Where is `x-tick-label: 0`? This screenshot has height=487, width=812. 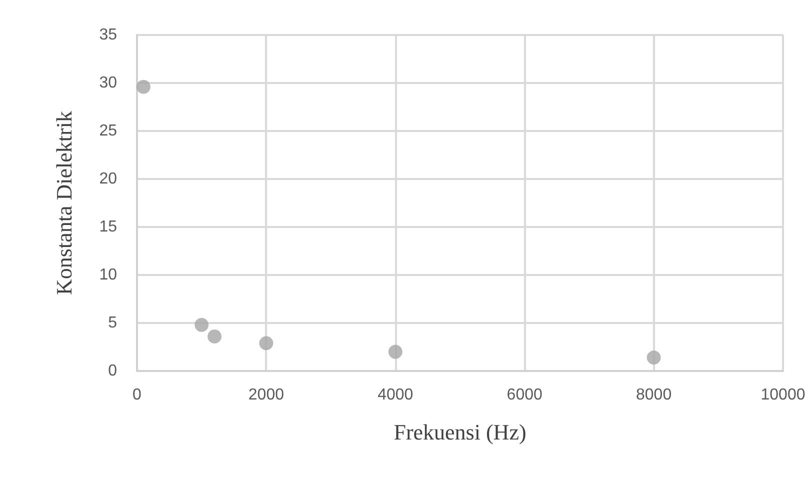
x-tick-label: 0 is located at coordinates (137, 395).